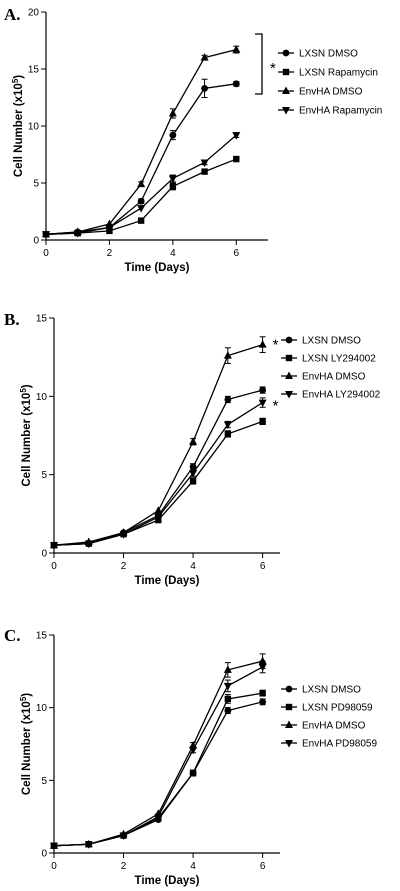  What do you see at coordinates (340, 111) in the screenshot?
I see `legend-label: EnvHA Rapamycin` at bounding box center [340, 111].